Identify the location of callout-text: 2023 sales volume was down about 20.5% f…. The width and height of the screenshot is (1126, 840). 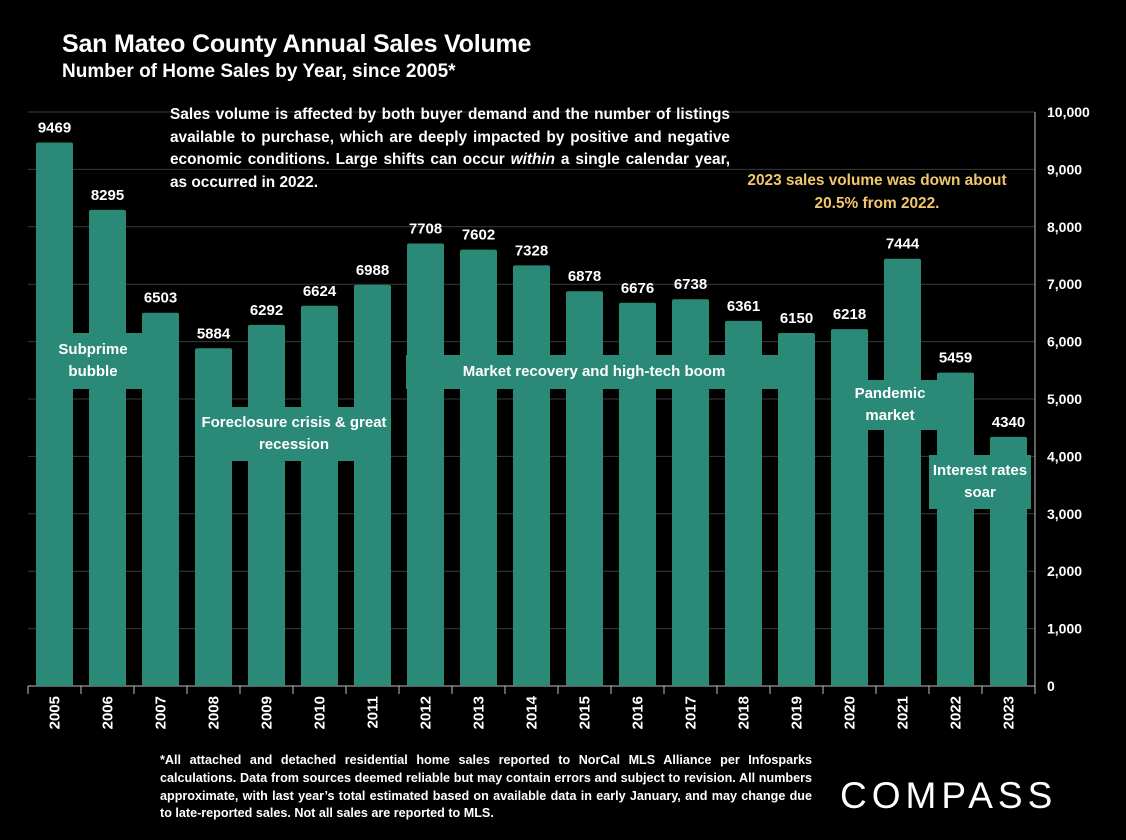
(877, 192).